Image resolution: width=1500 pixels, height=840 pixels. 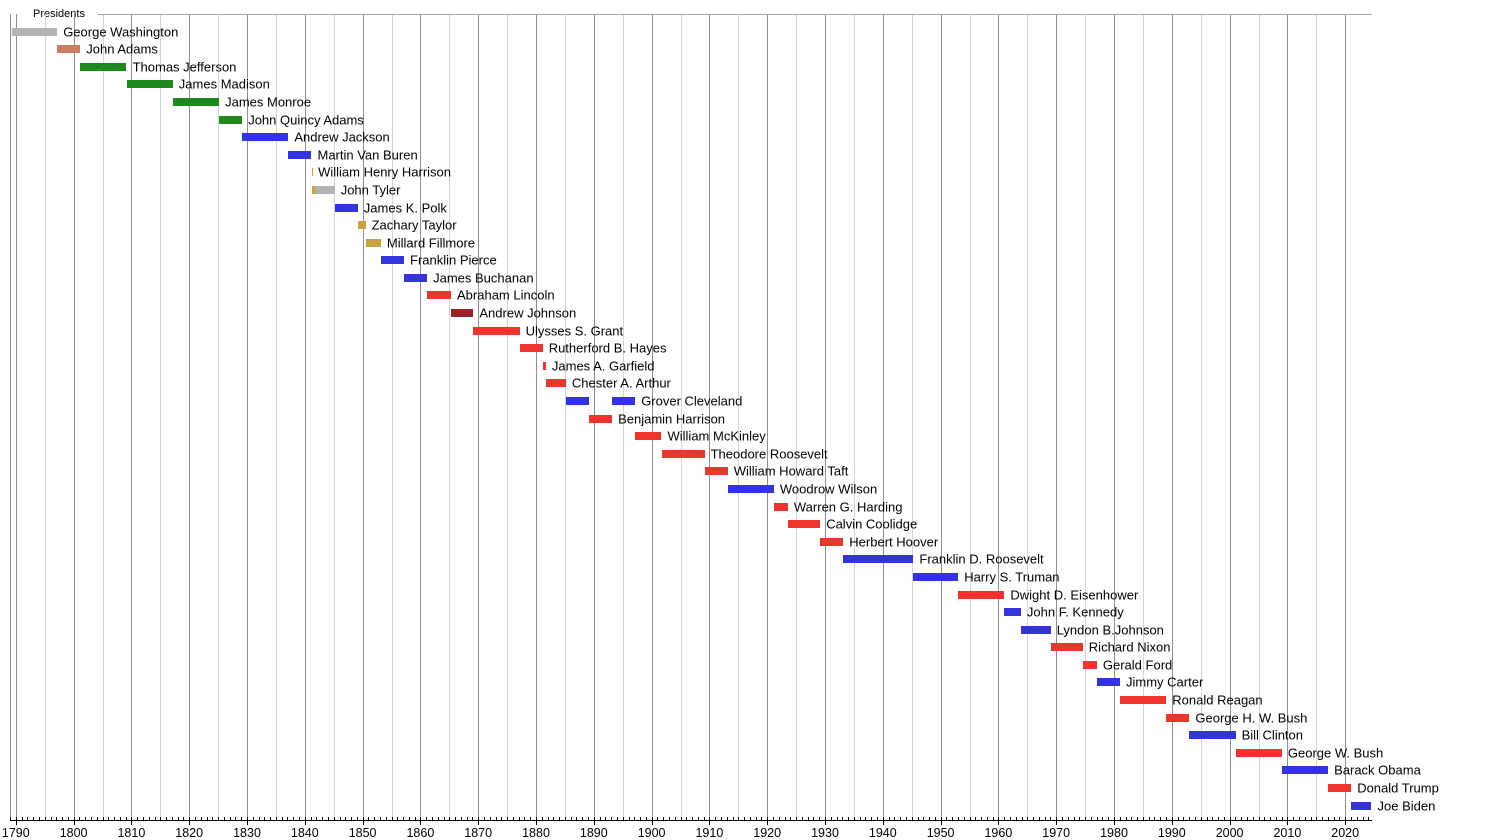 What do you see at coordinates (574, 331) in the screenshot?
I see `president-label: Ulysses S. Grant` at bounding box center [574, 331].